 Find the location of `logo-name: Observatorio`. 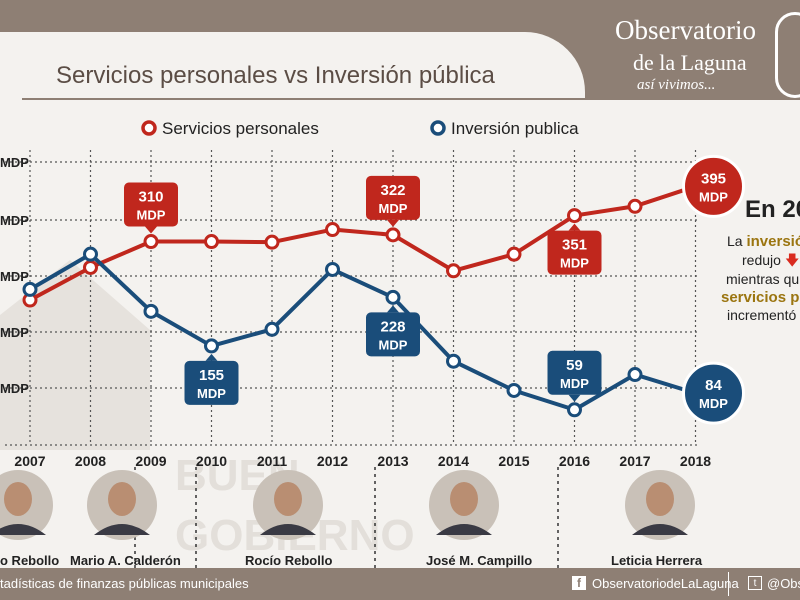

logo-name: Observatorio is located at coordinates (685, 30).